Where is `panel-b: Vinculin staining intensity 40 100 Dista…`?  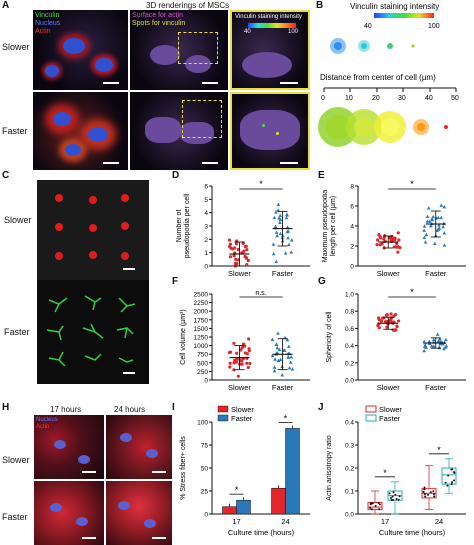 panel-b: Vinculin staining intensity 40 100 Dista… is located at coordinates (388, 74).